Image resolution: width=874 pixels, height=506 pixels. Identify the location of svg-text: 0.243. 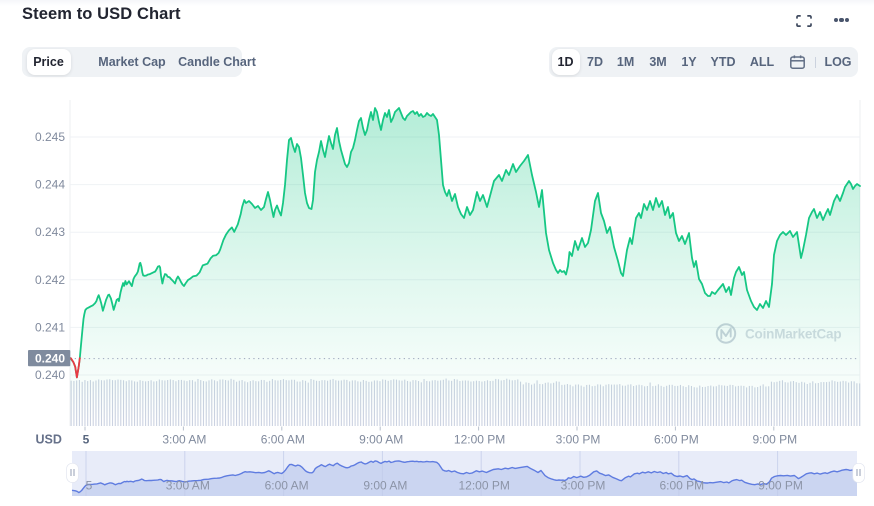
(50, 232).